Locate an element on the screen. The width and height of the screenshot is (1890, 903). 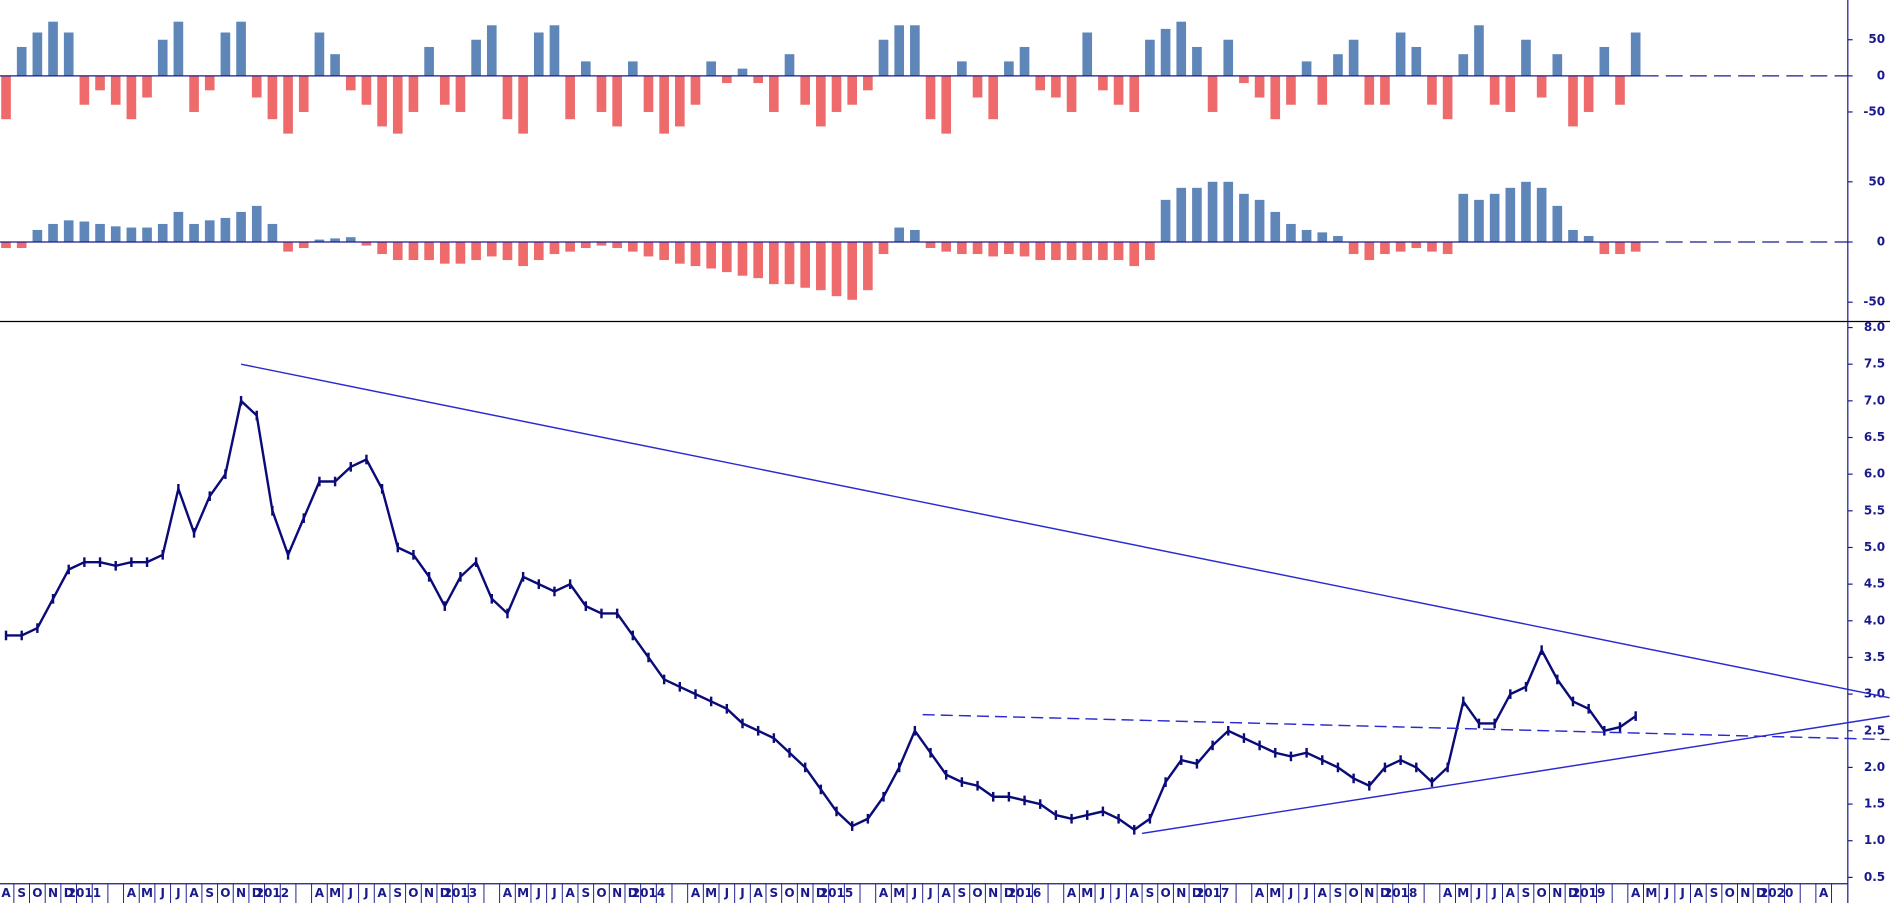
x-tick-label: 2012 is located at coordinates (273, 893).